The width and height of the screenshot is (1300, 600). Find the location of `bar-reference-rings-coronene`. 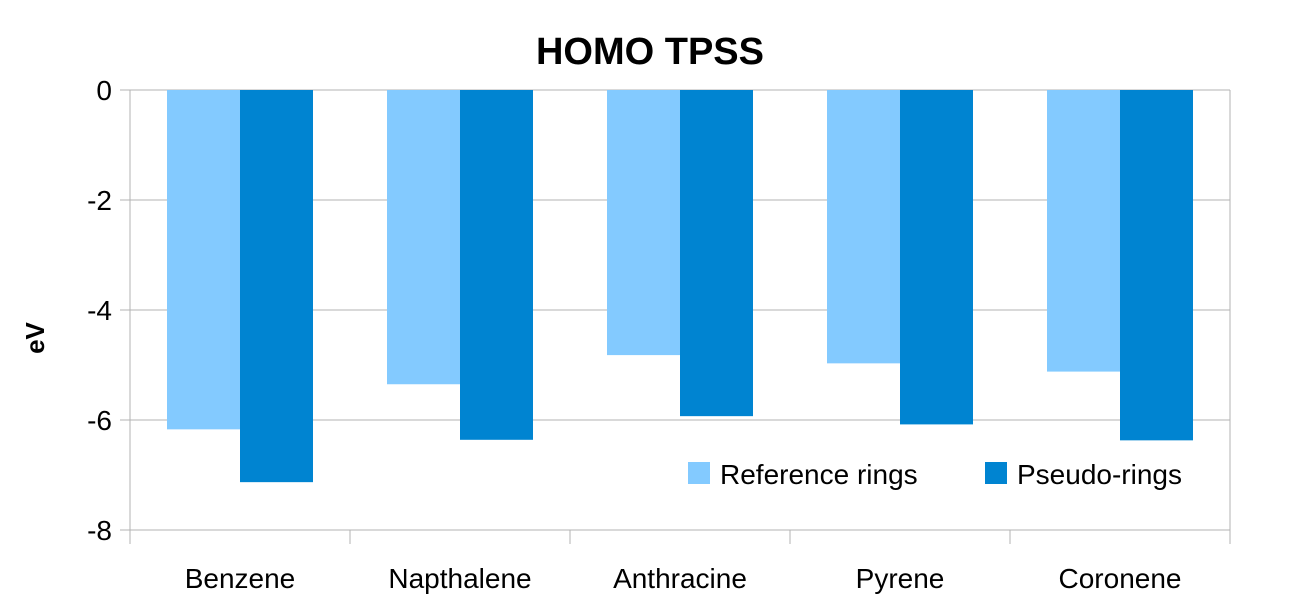

bar-reference-rings-coronene is located at coordinates (1083, 231).